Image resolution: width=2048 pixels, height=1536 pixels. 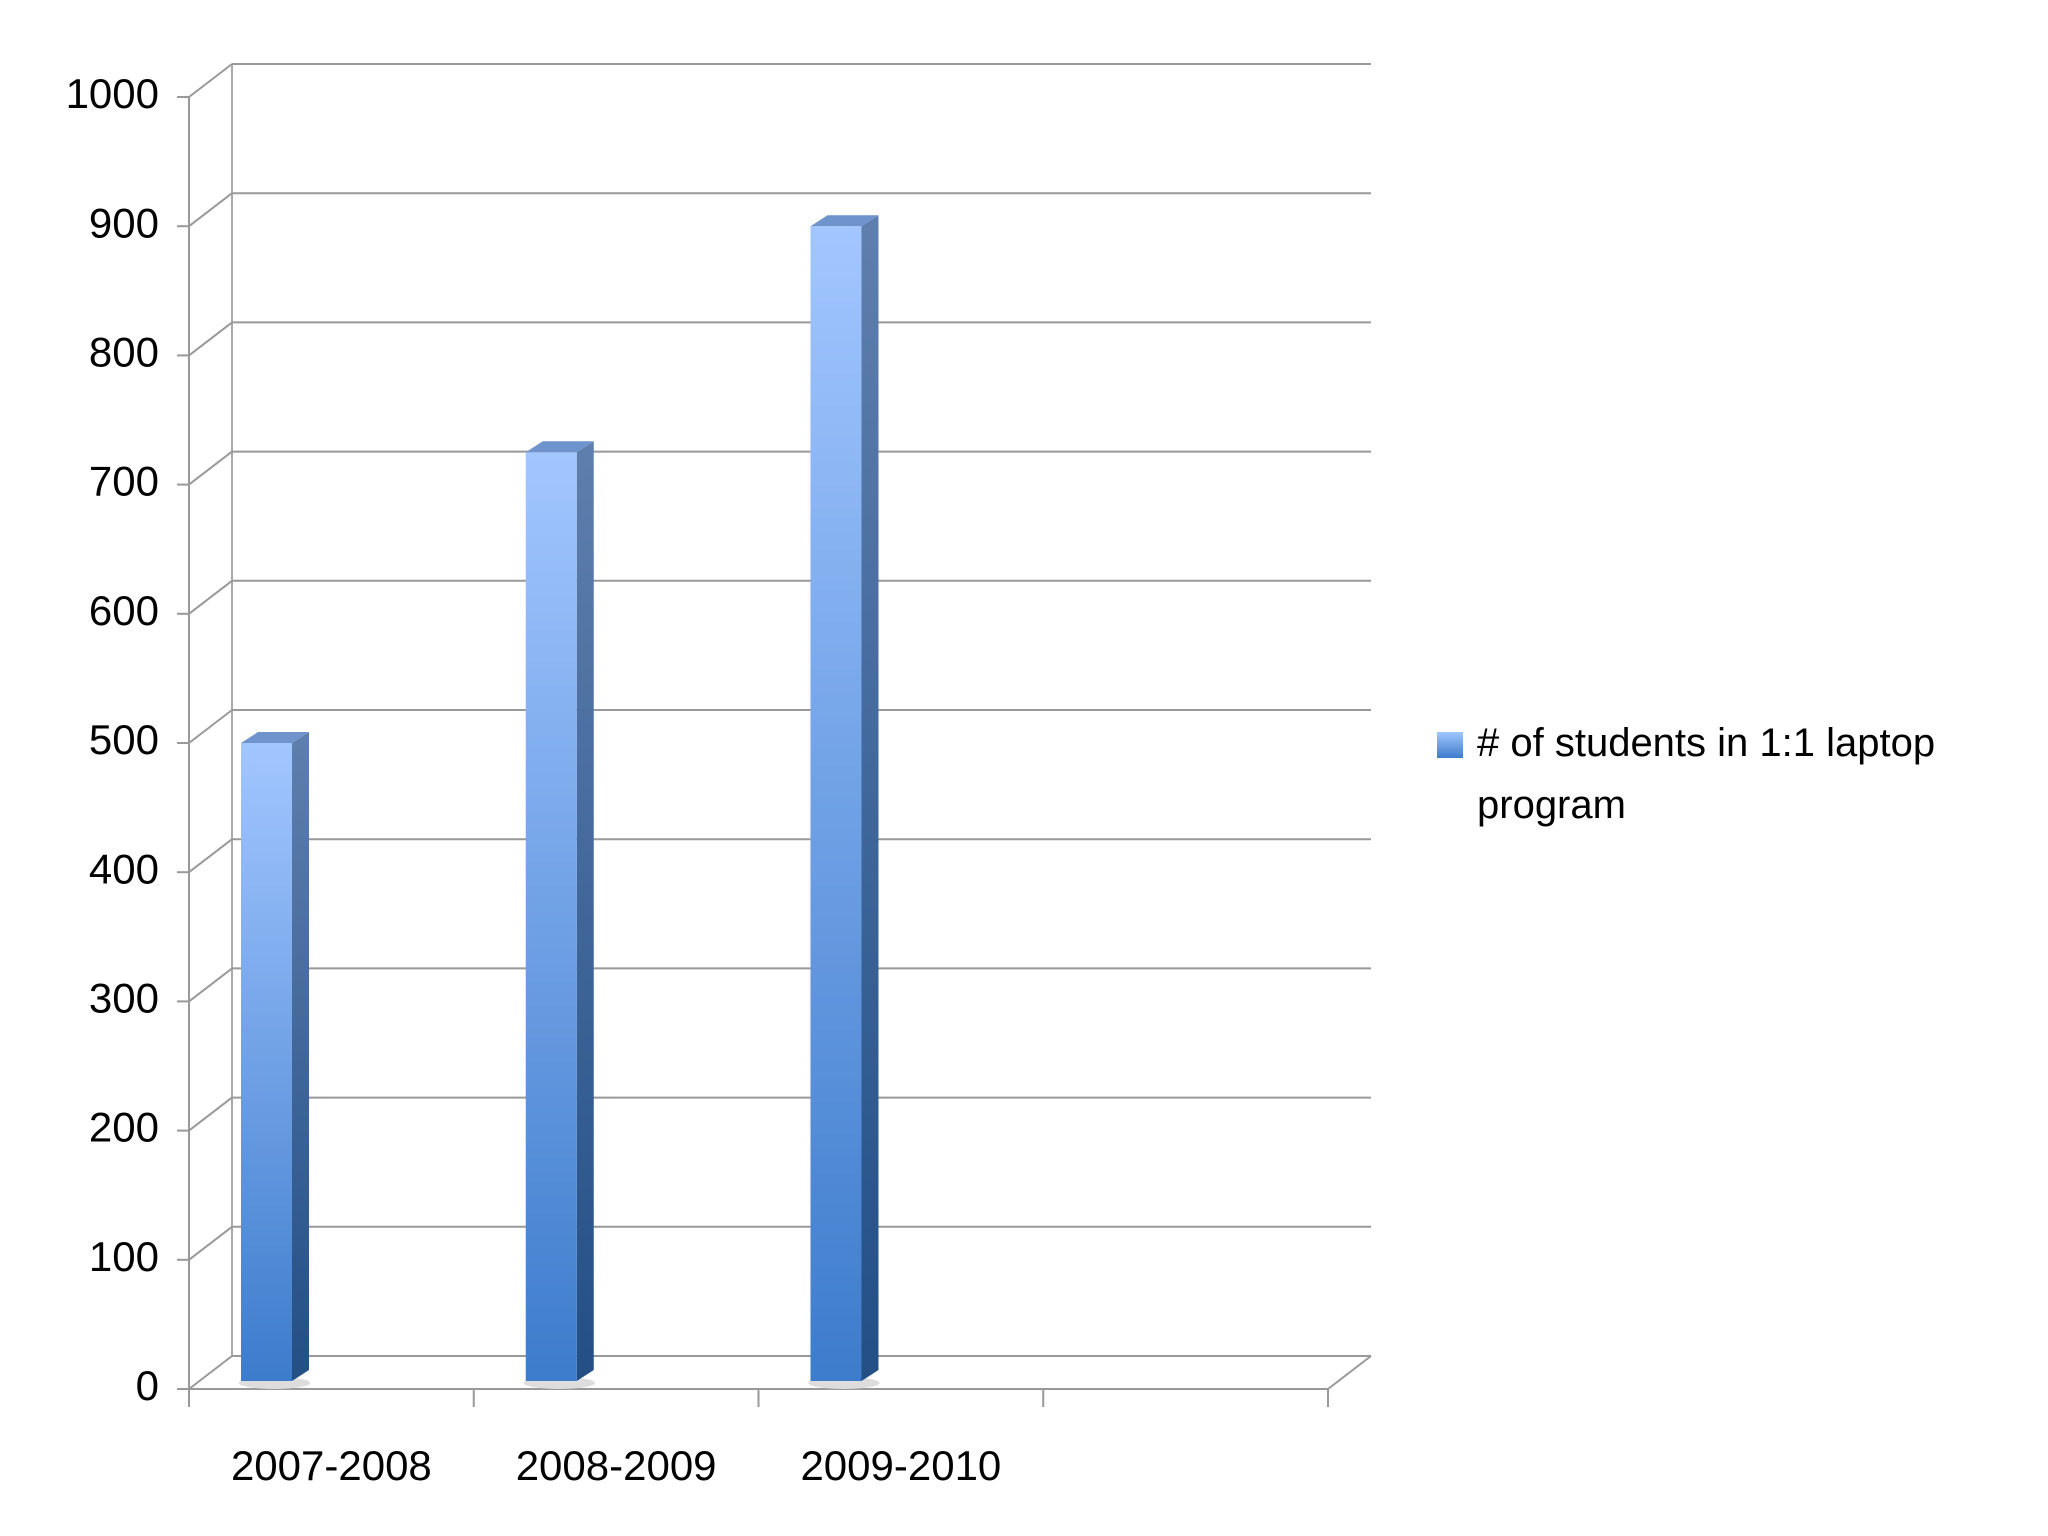 What do you see at coordinates (124, 481) in the screenshot?
I see `y-tick-label: 700` at bounding box center [124, 481].